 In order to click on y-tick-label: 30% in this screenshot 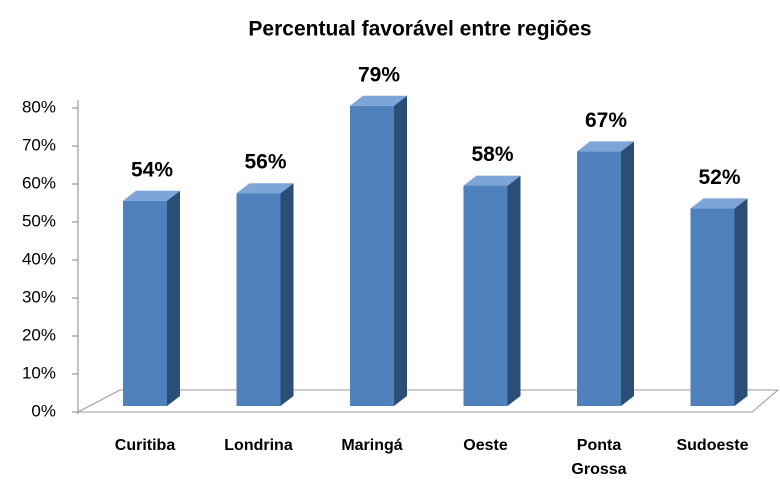, I will do `click(39, 296)`.